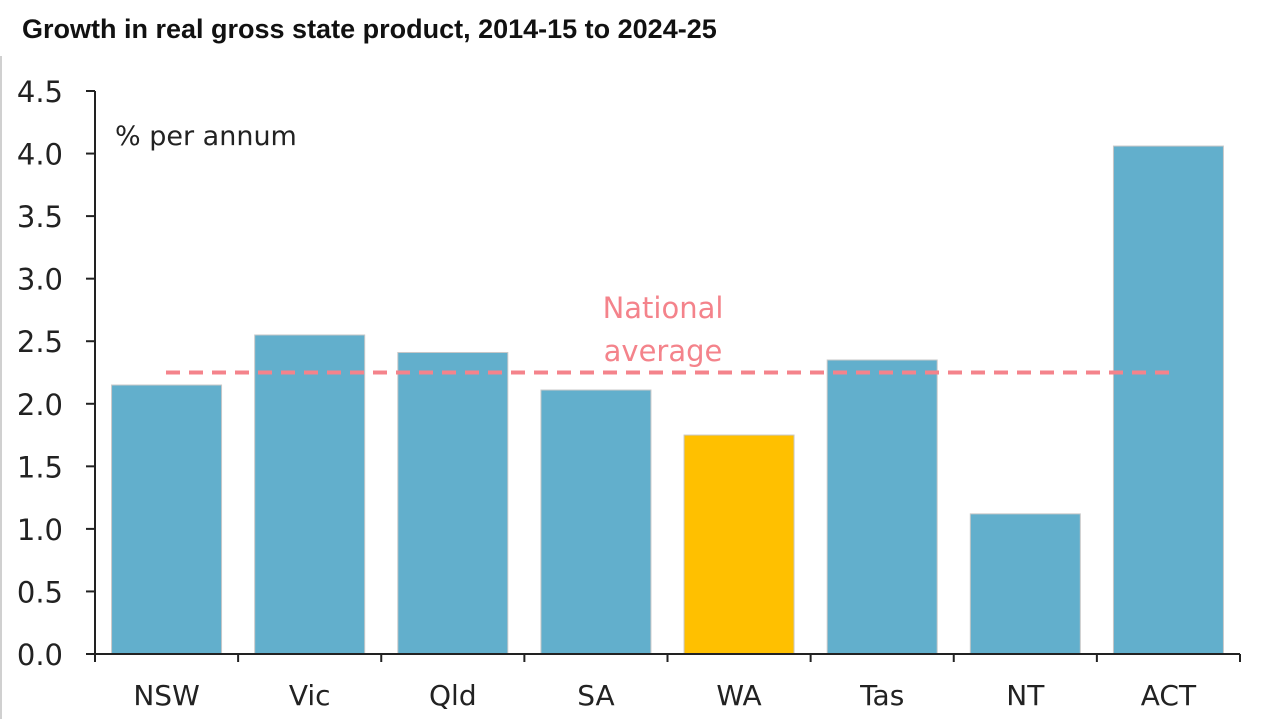  I want to click on y-tick-label: 2.5, so click(40, 342).